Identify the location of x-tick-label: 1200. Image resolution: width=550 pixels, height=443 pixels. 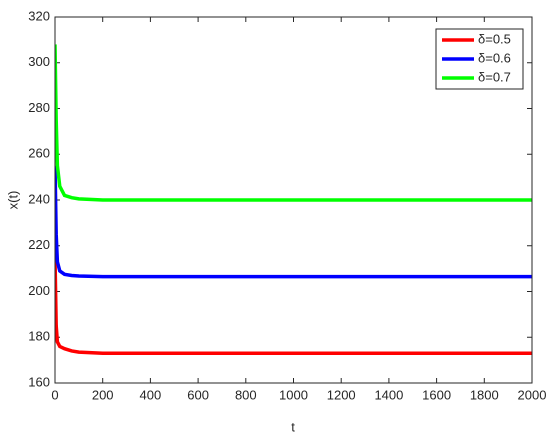
(341, 394).